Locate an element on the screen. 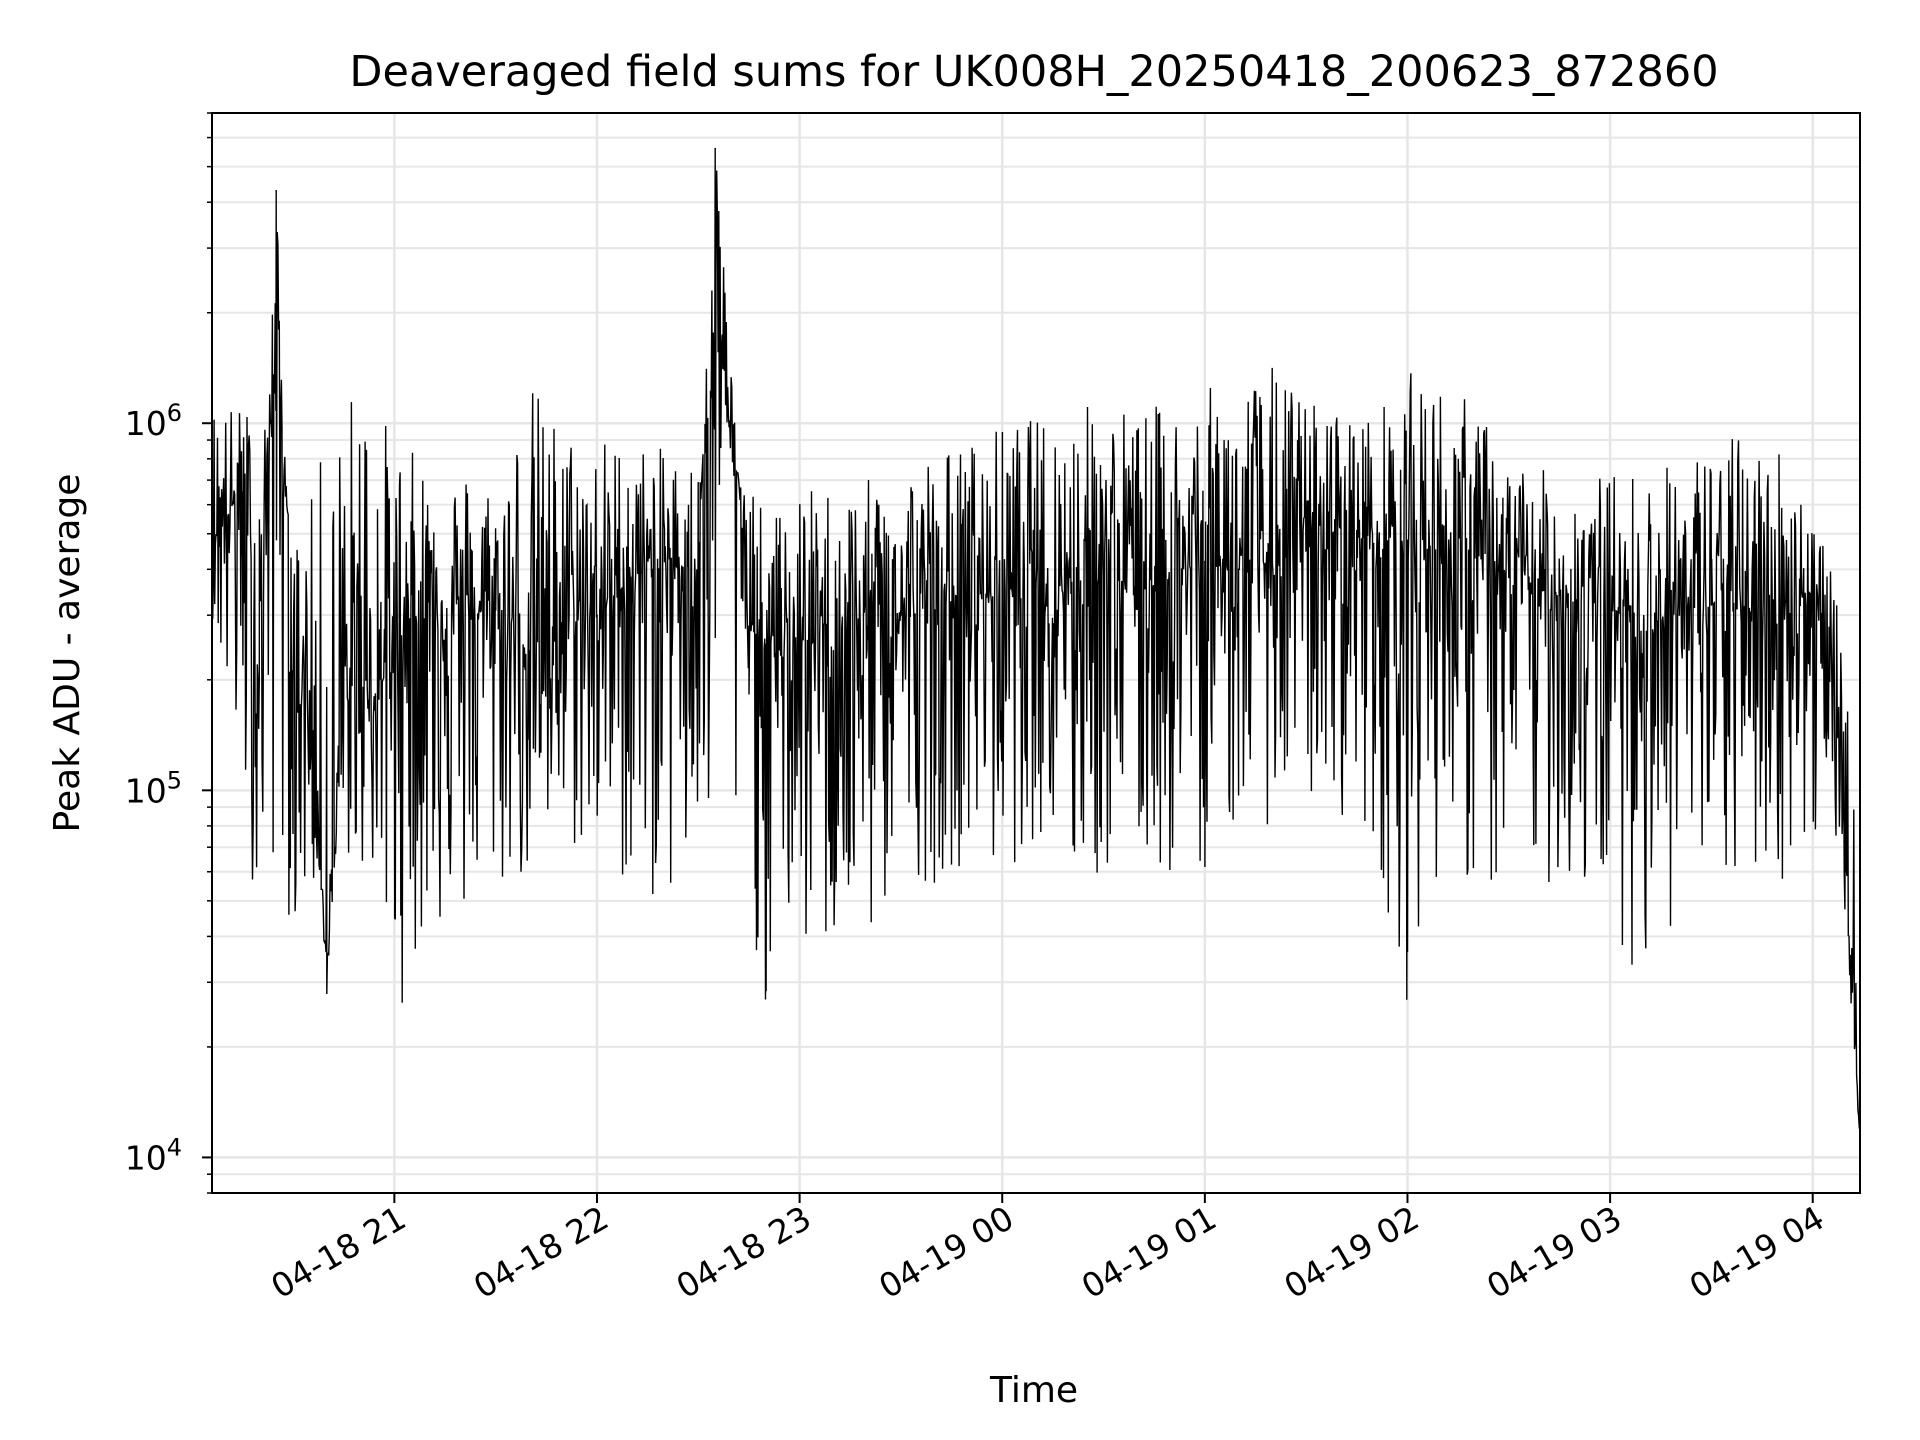 This screenshot has height=1440, width=1920. y-tick-exponent: 6 is located at coordinates (174, 413).